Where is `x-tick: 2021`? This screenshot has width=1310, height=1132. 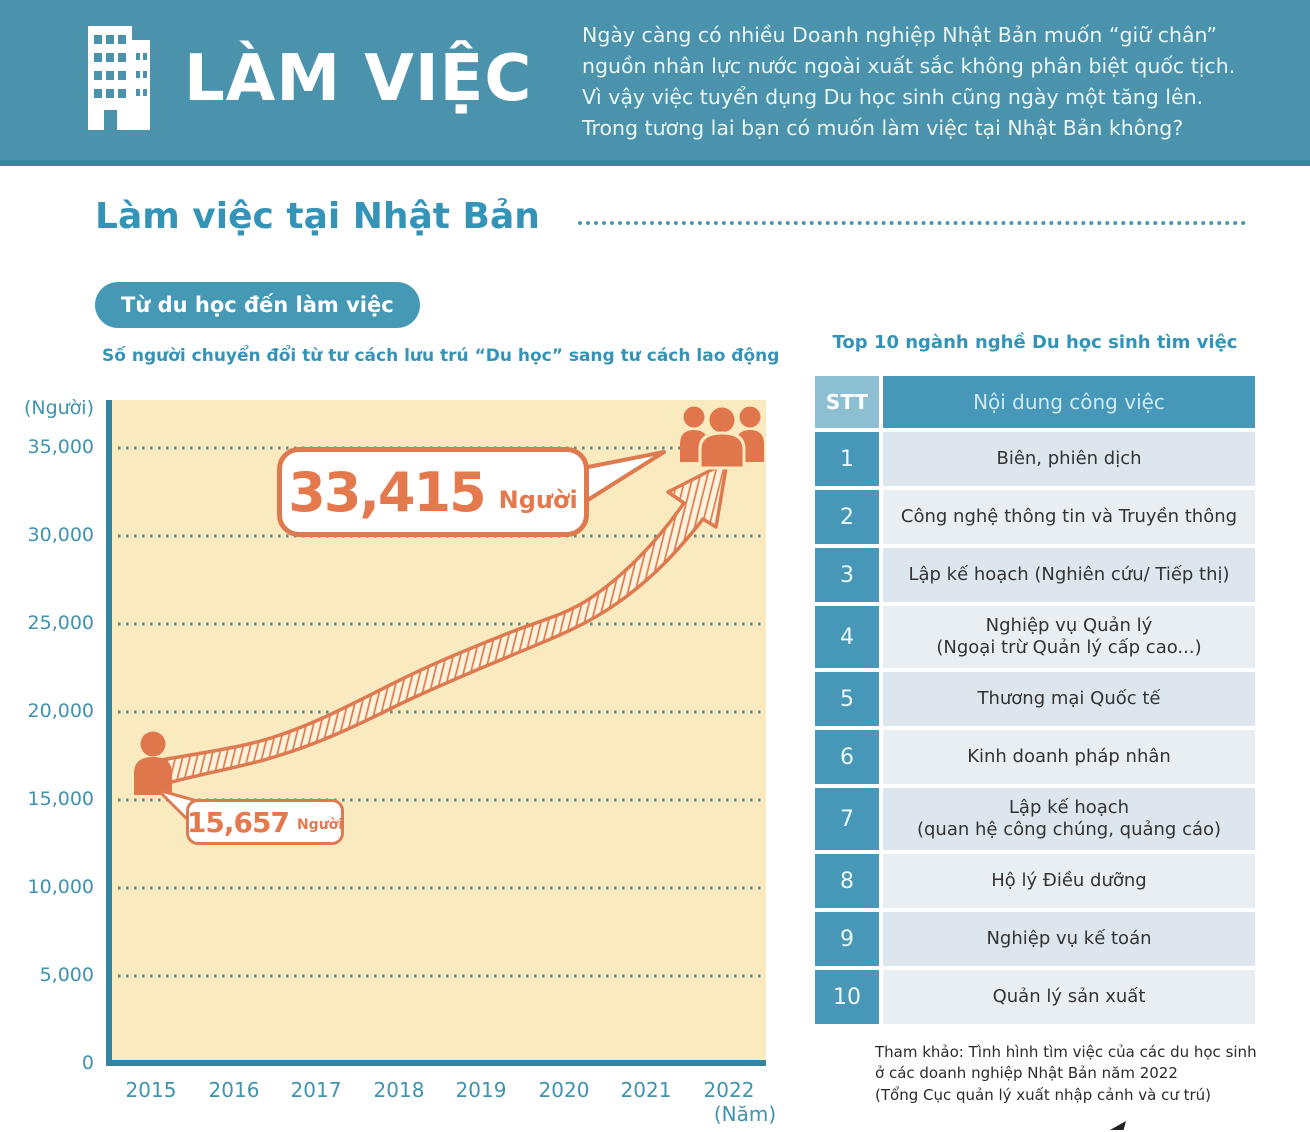 x-tick: 2021 is located at coordinates (646, 1090).